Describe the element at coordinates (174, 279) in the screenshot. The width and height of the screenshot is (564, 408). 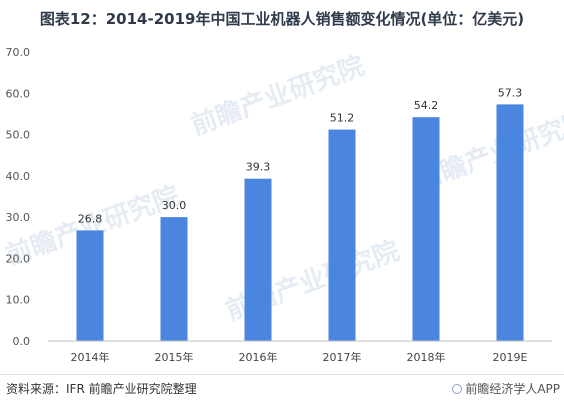
I see `bar-2015年` at that location.